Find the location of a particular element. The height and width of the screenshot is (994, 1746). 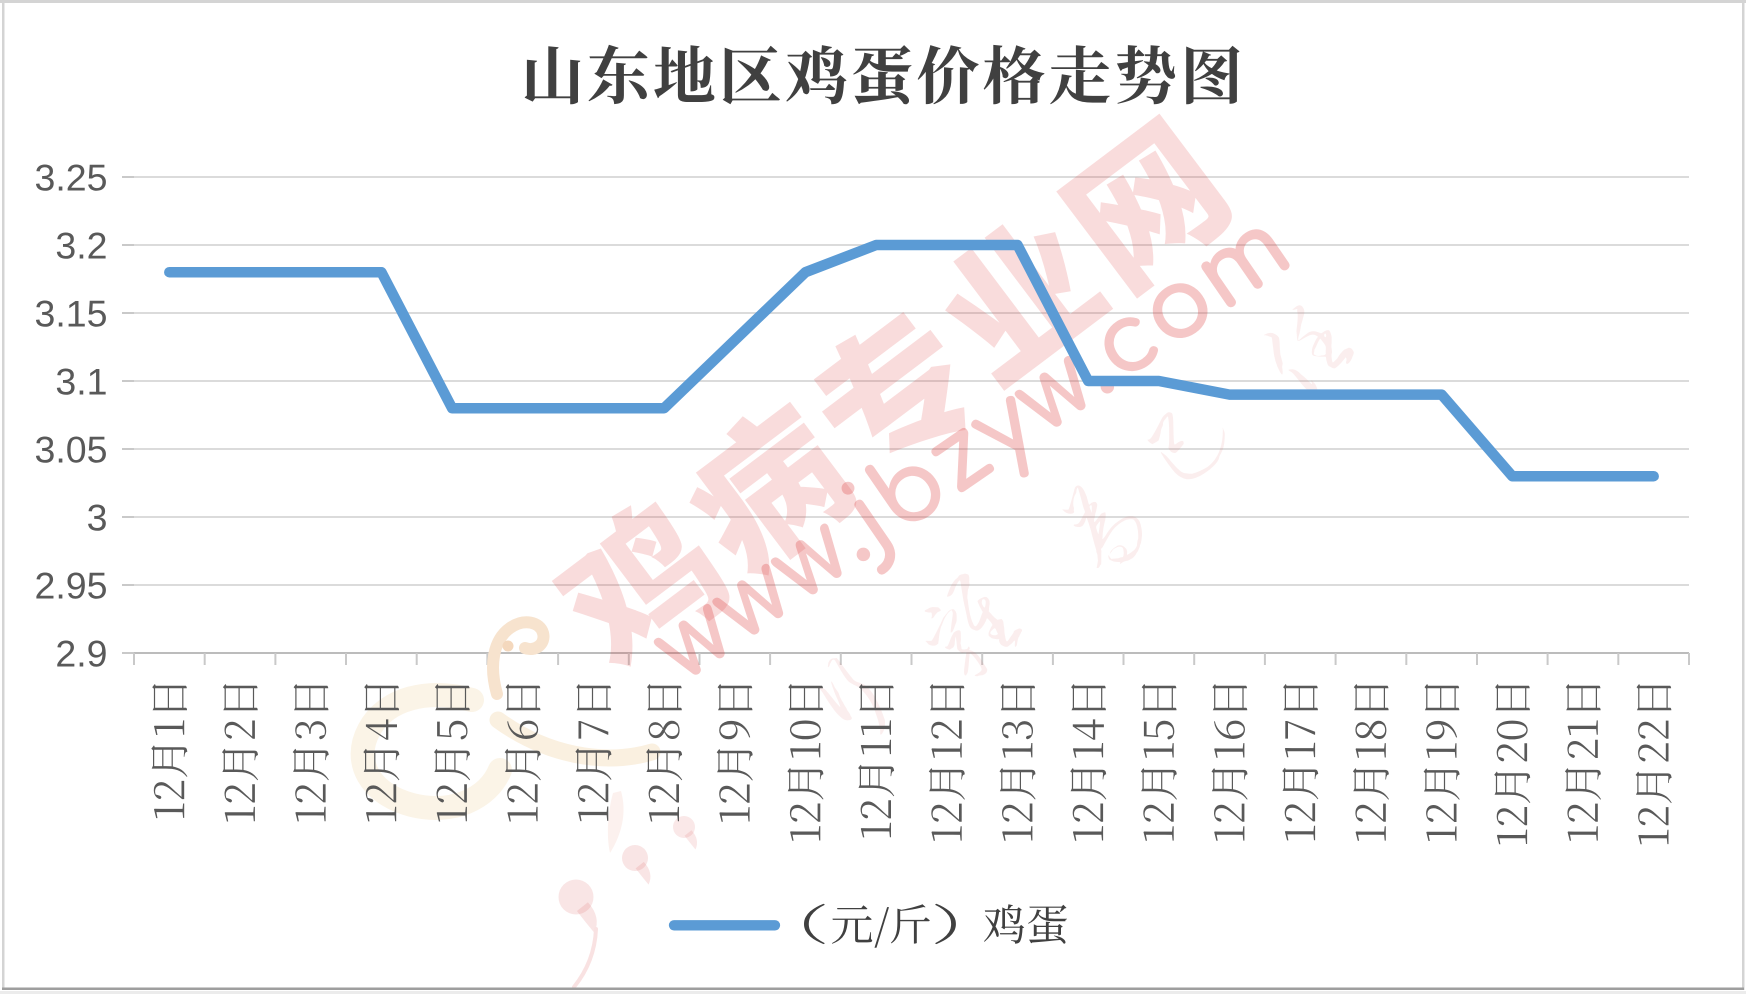

svg-text: 3.1 is located at coordinates (81, 382).